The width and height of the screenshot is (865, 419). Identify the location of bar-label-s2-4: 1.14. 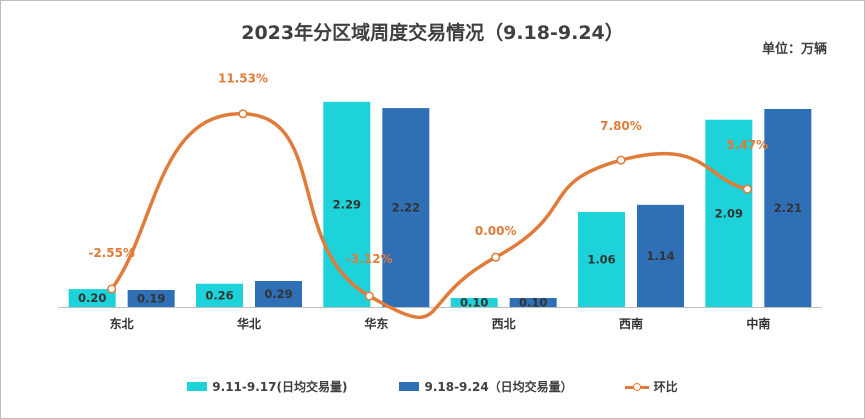
(660, 256).